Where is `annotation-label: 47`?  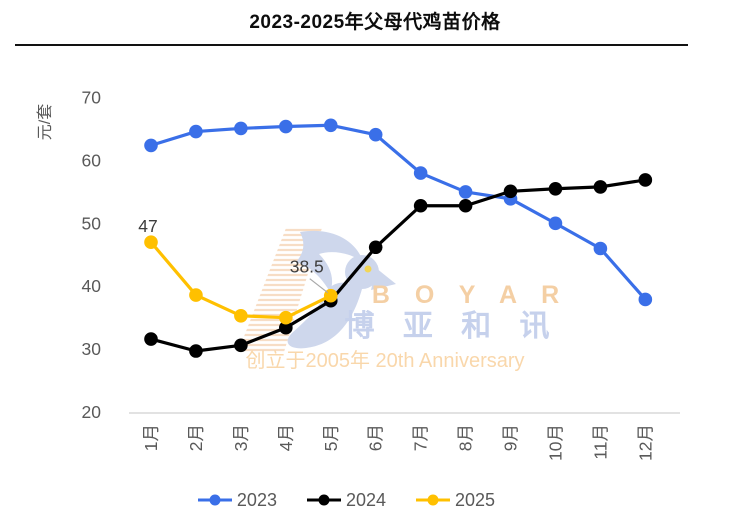 annotation-label: 47 is located at coordinates (147, 226).